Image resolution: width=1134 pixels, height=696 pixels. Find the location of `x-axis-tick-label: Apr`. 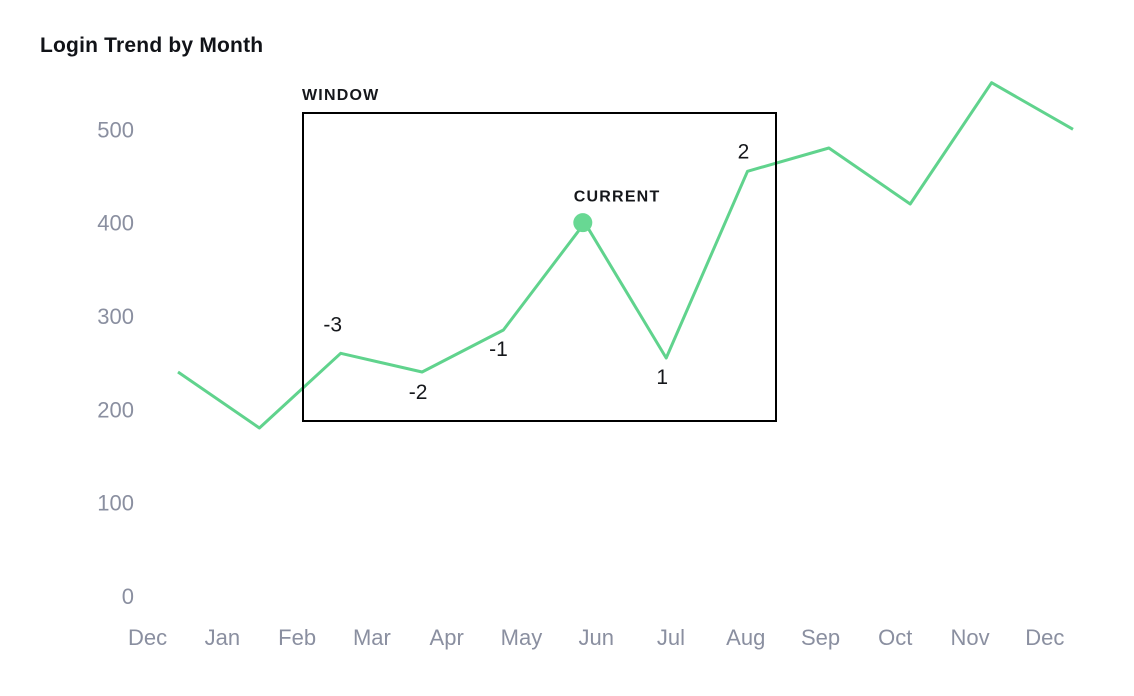

x-axis-tick-label: Apr is located at coordinates (447, 637).